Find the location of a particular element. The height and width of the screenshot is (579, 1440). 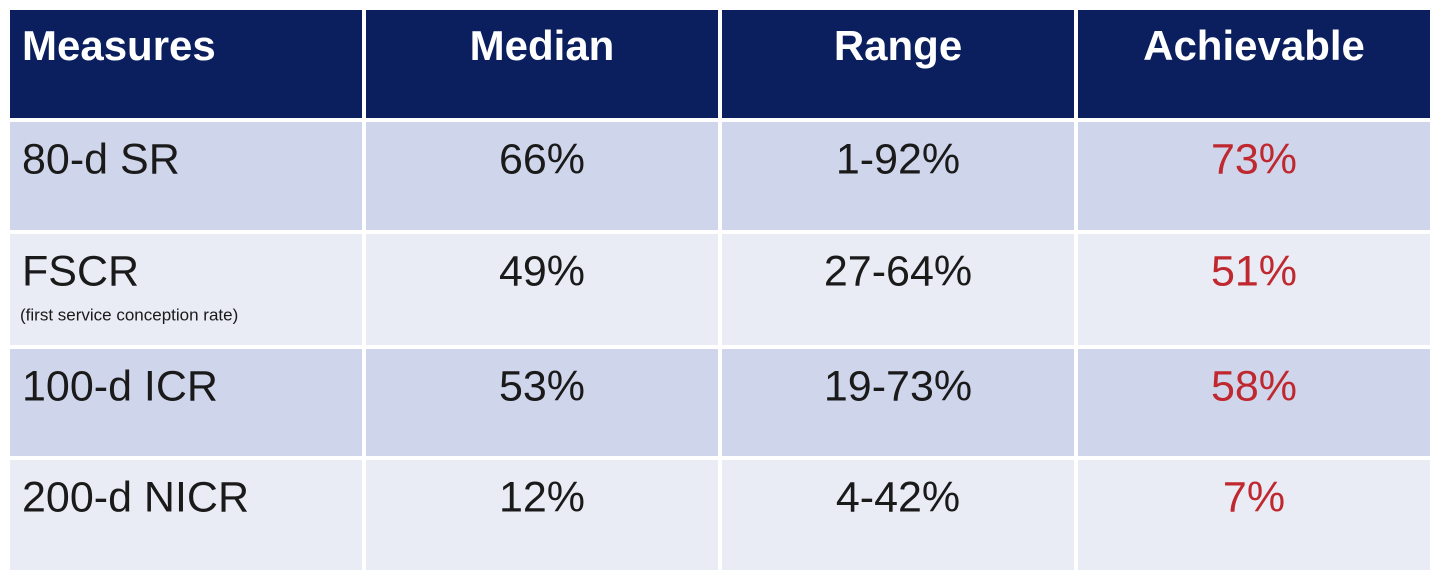

table-cell: 66% is located at coordinates (542, 176).